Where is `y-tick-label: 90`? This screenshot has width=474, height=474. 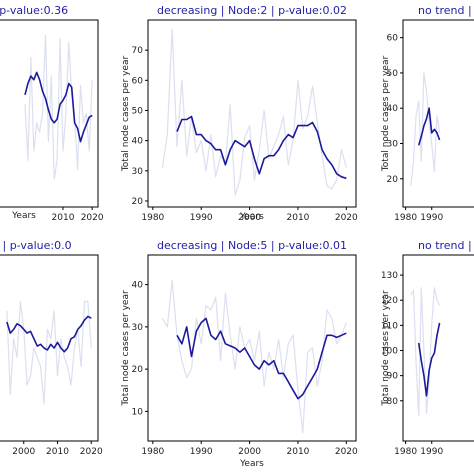
y-tick-label: 90 is located at coordinates (393, 377).